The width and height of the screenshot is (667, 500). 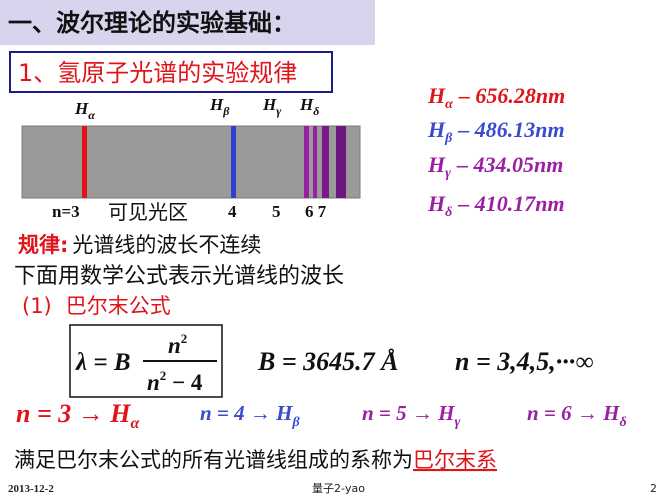 I want to click on transition: n = 3 → Hα, so click(x=78, y=415).